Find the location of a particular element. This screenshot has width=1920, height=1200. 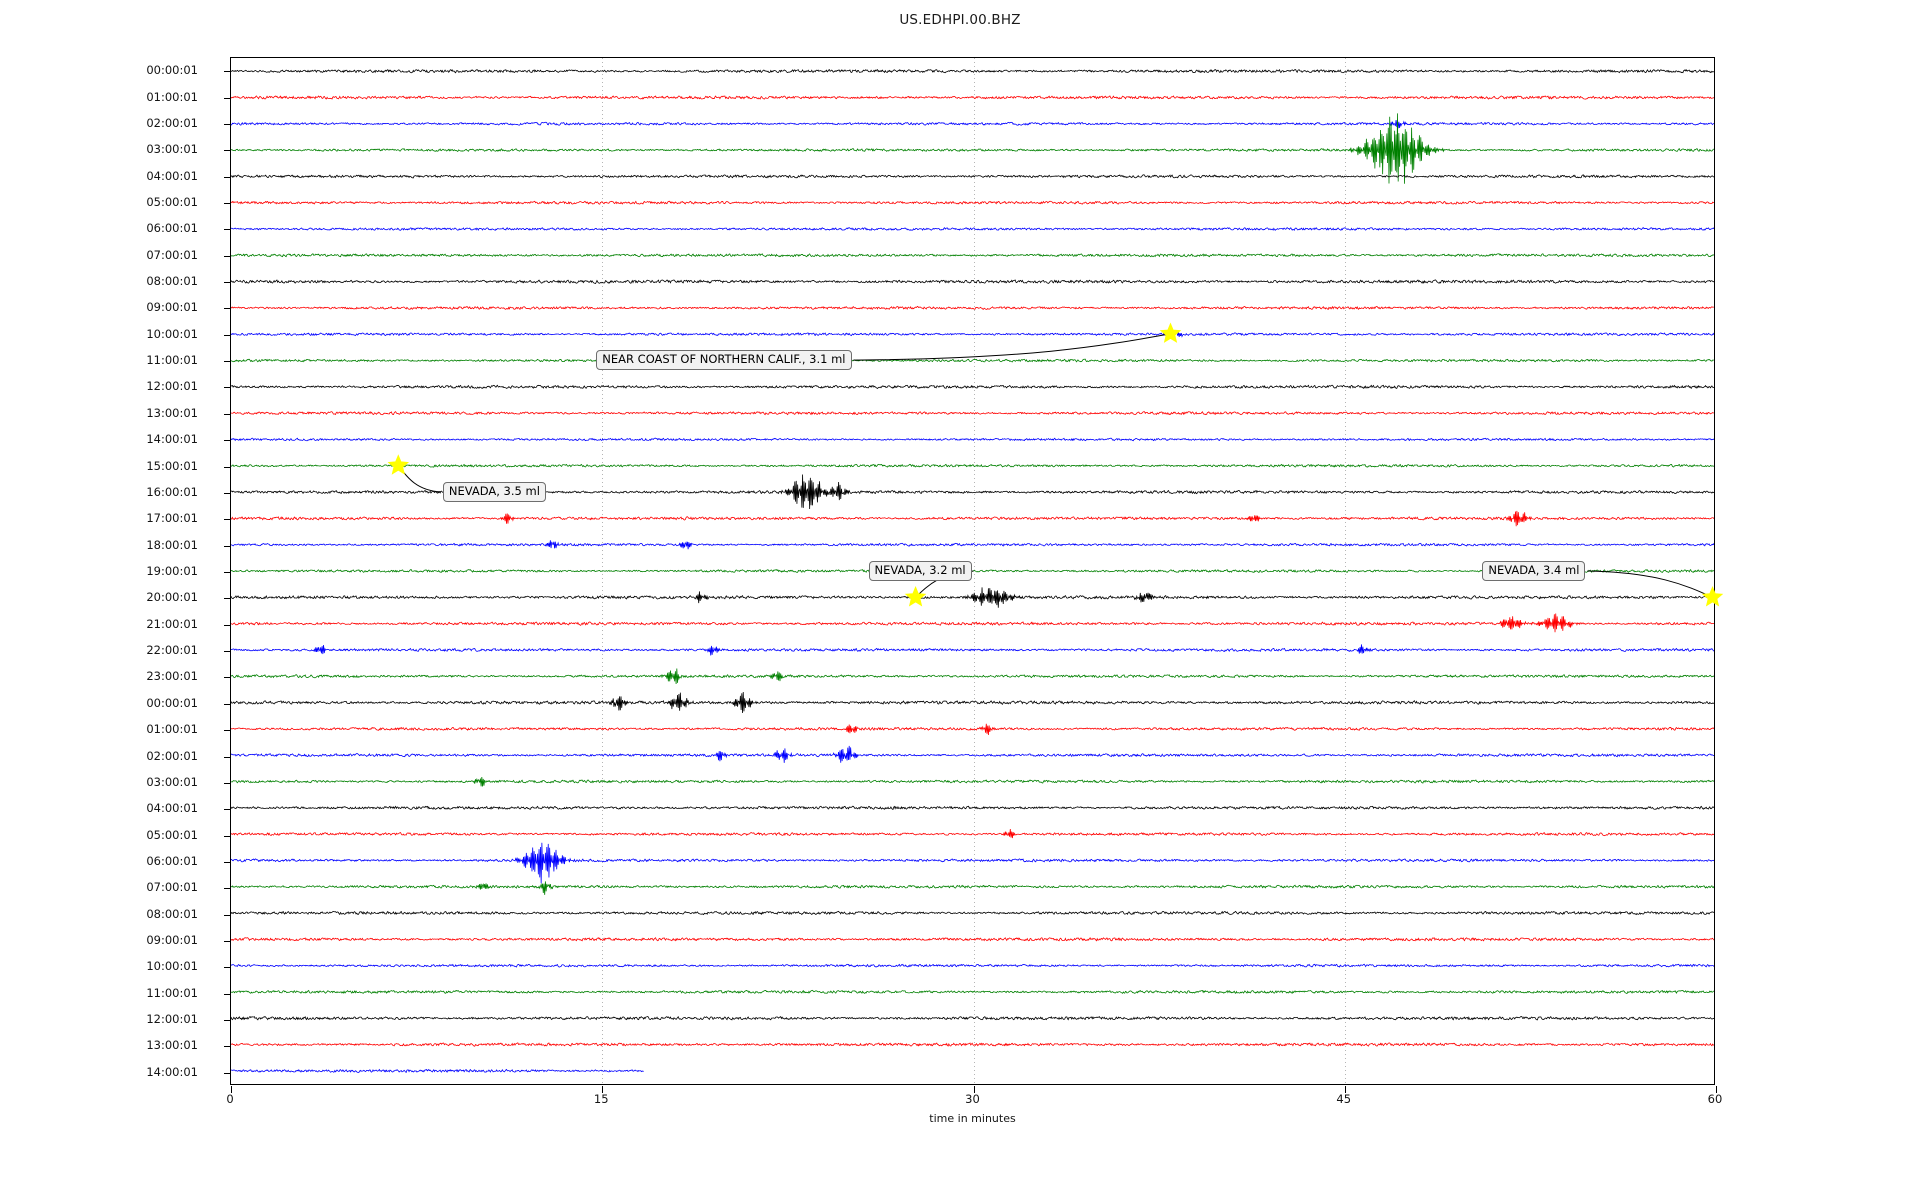

y-axis-label: 12:00:01 is located at coordinates (172, 386).